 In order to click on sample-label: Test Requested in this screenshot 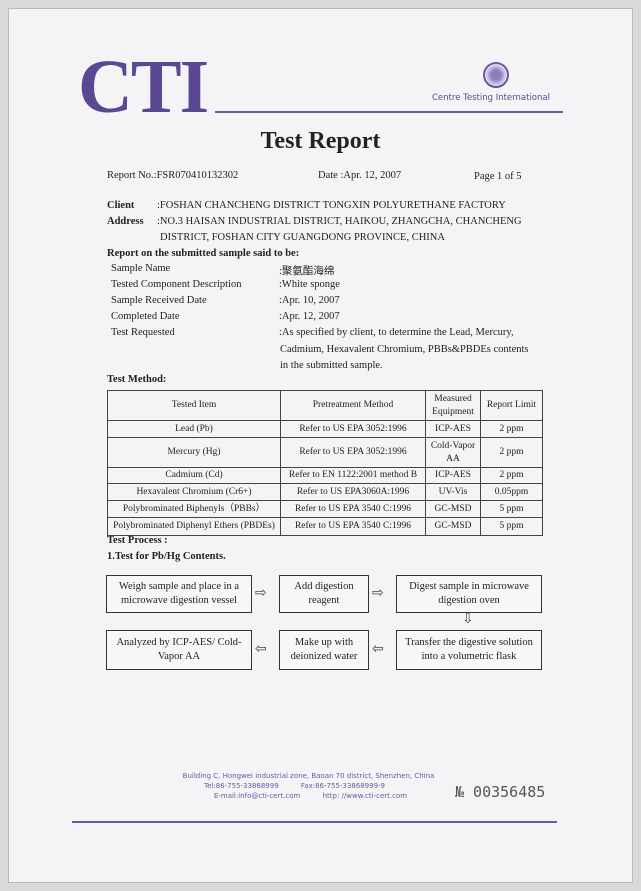, I will do `click(143, 332)`.